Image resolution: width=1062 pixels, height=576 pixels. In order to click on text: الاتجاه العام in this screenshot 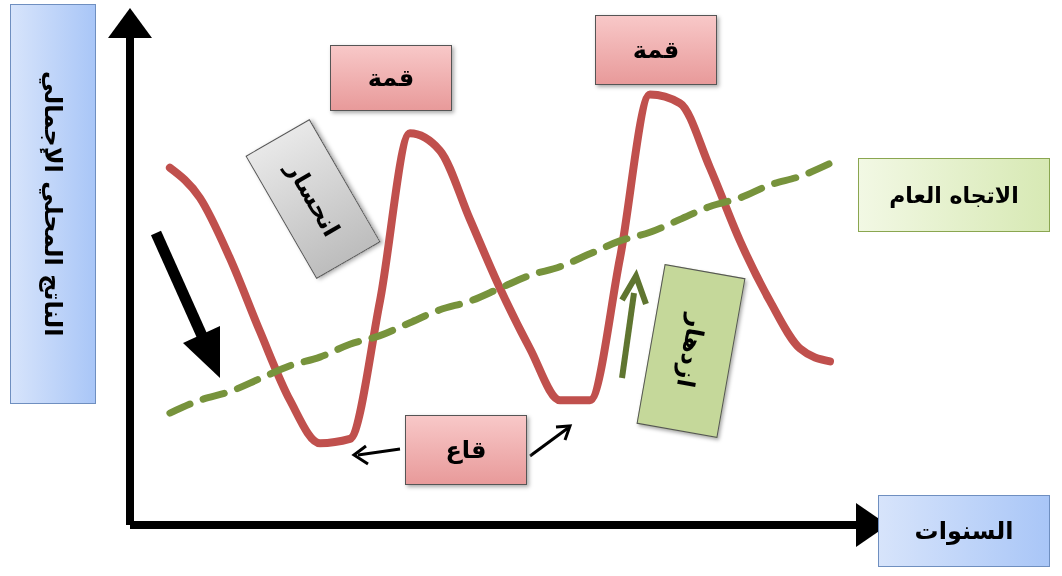, I will do `click(954, 195)`.